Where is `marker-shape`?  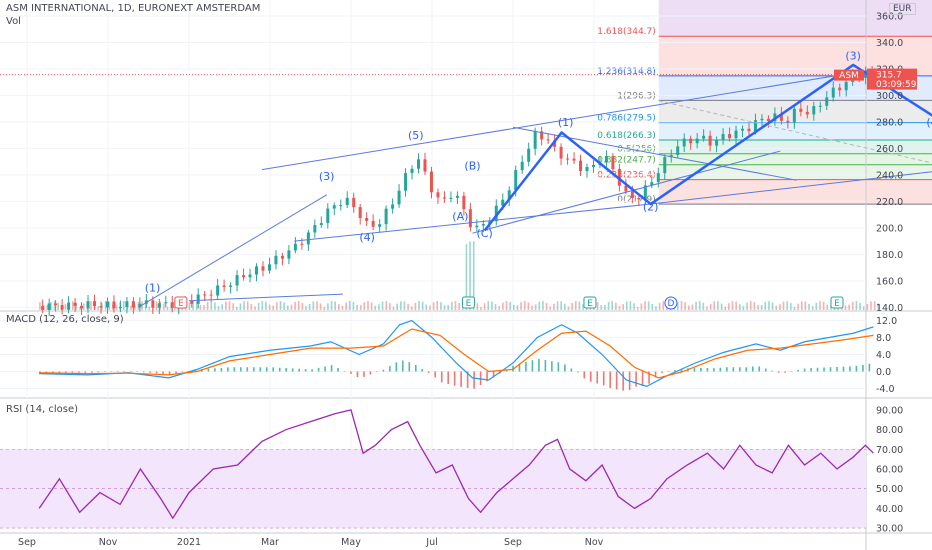 marker-shape is located at coordinates (837, 302).